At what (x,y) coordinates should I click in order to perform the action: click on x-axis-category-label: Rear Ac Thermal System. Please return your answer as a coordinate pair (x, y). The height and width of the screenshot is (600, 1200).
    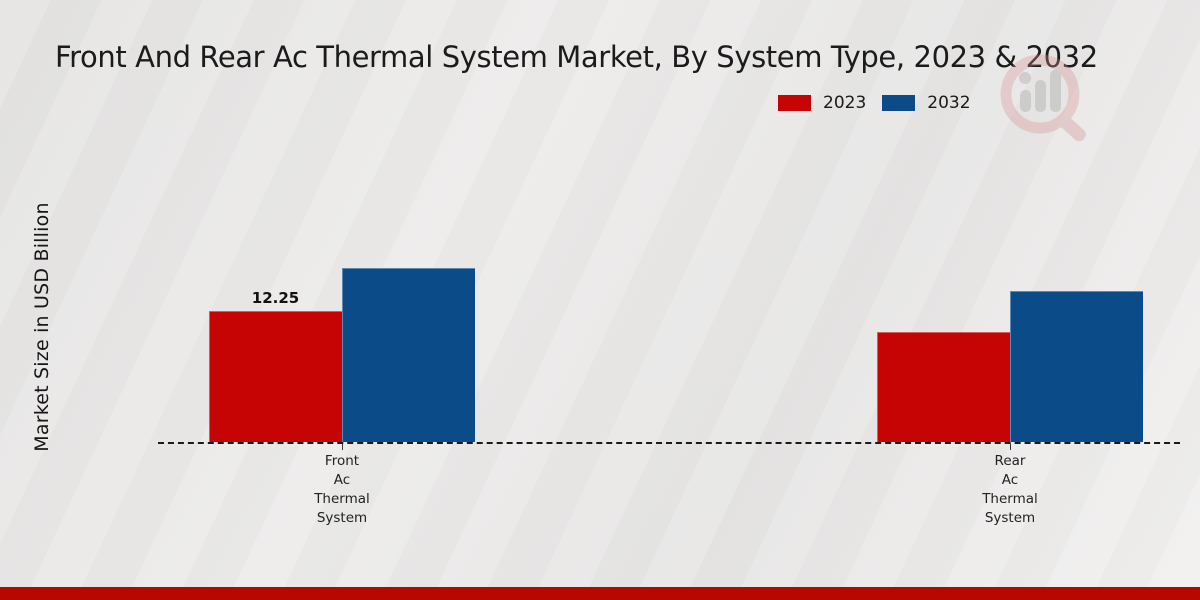
    Looking at the image, I should click on (1010, 489).